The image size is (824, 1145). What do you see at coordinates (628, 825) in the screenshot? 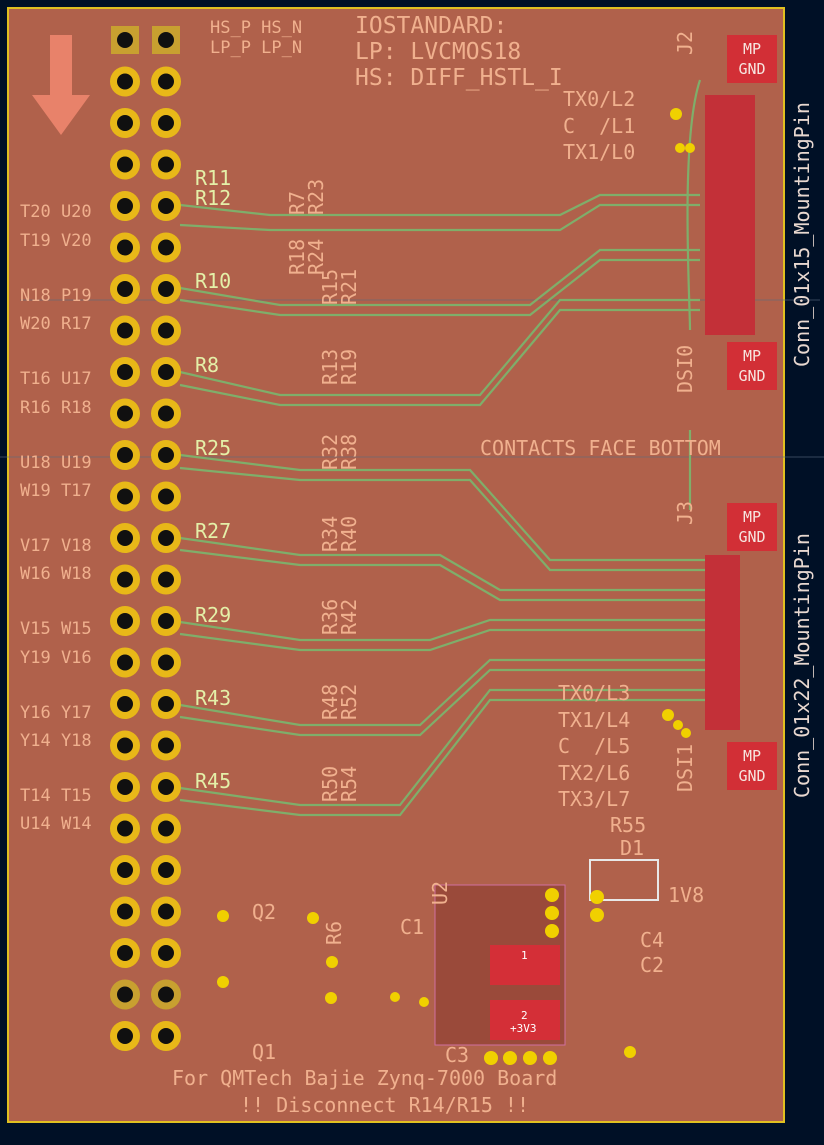
I see `ref-label: R55` at bounding box center [628, 825].